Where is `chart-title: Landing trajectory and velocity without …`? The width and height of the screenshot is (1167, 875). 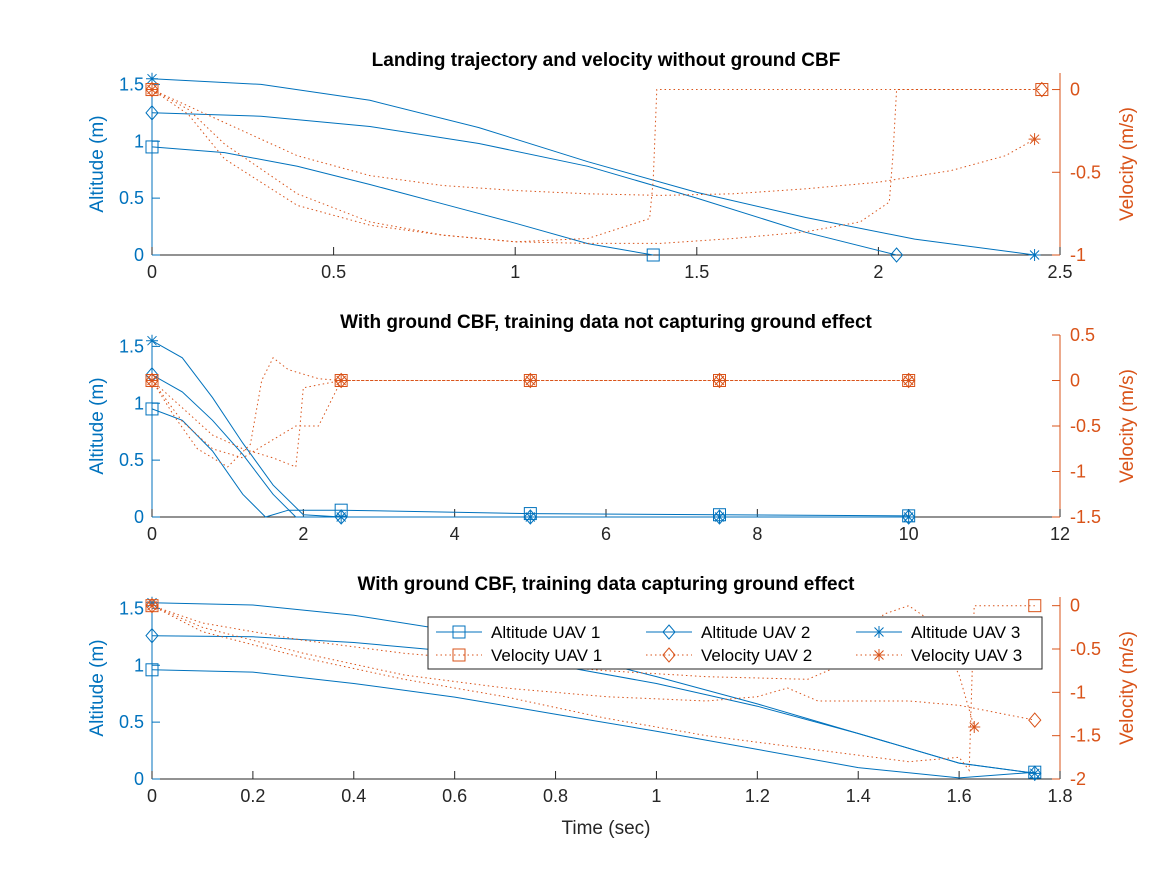 chart-title: Landing trajectory and velocity without … is located at coordinates (606, 60).